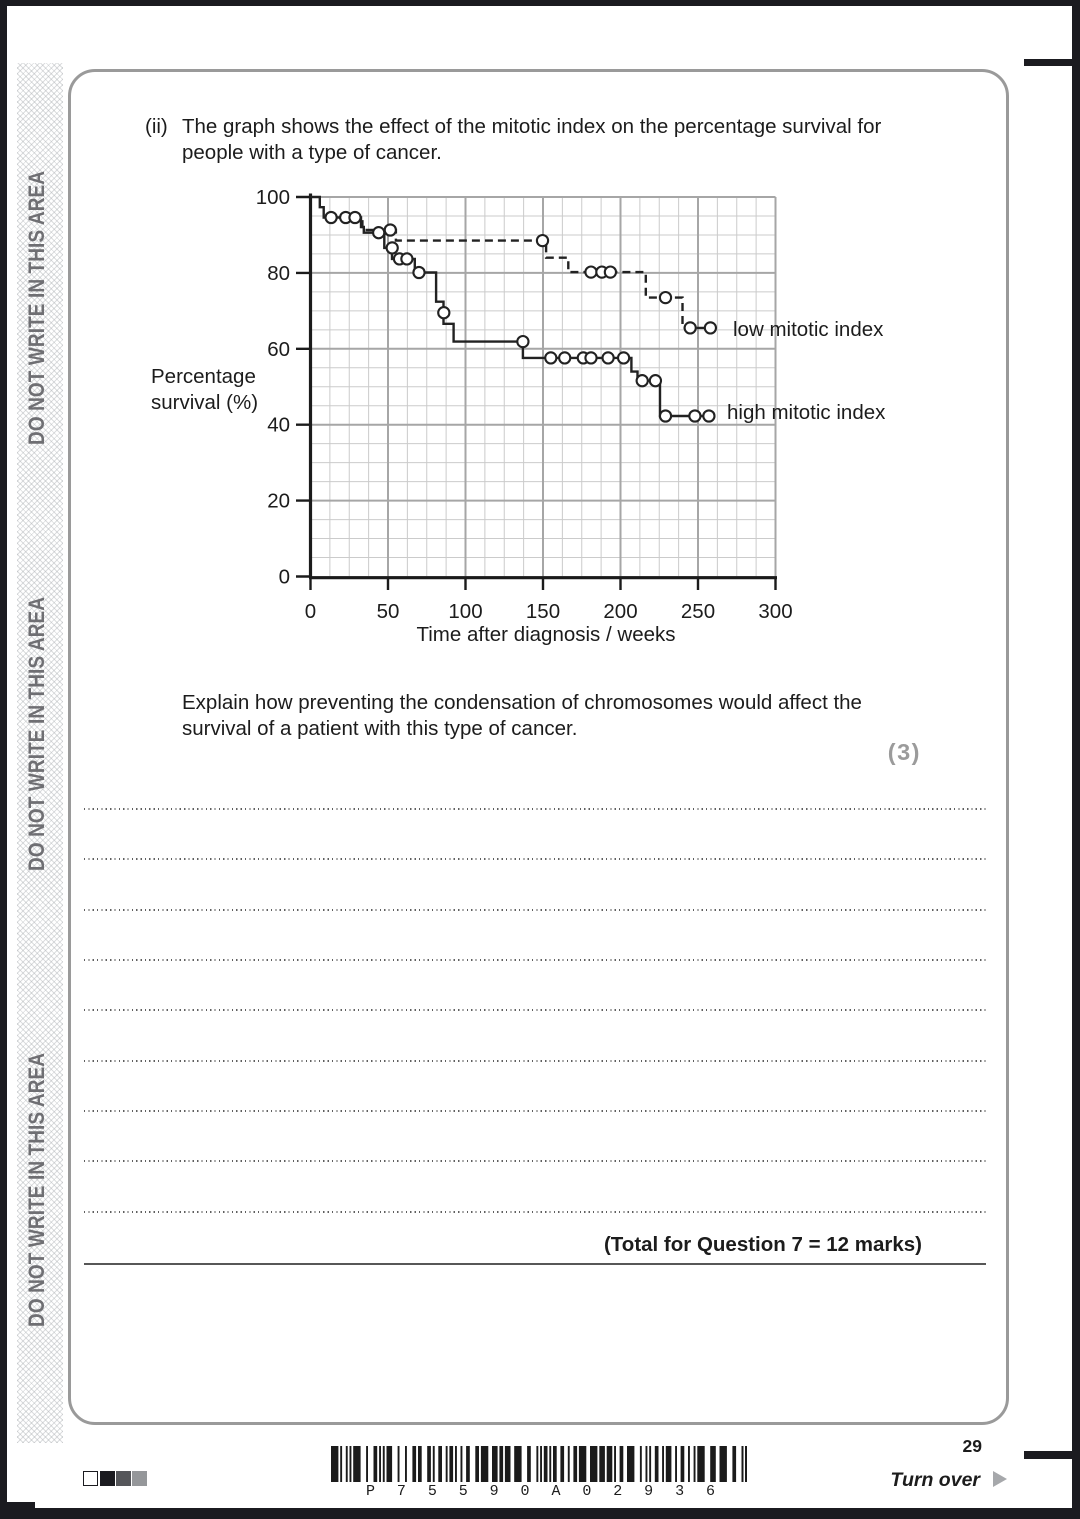 The image size is (1080, 1519). Describe the element at coordinates (278, 501) in the screenshot. I see `svg-text: 20` at that location.